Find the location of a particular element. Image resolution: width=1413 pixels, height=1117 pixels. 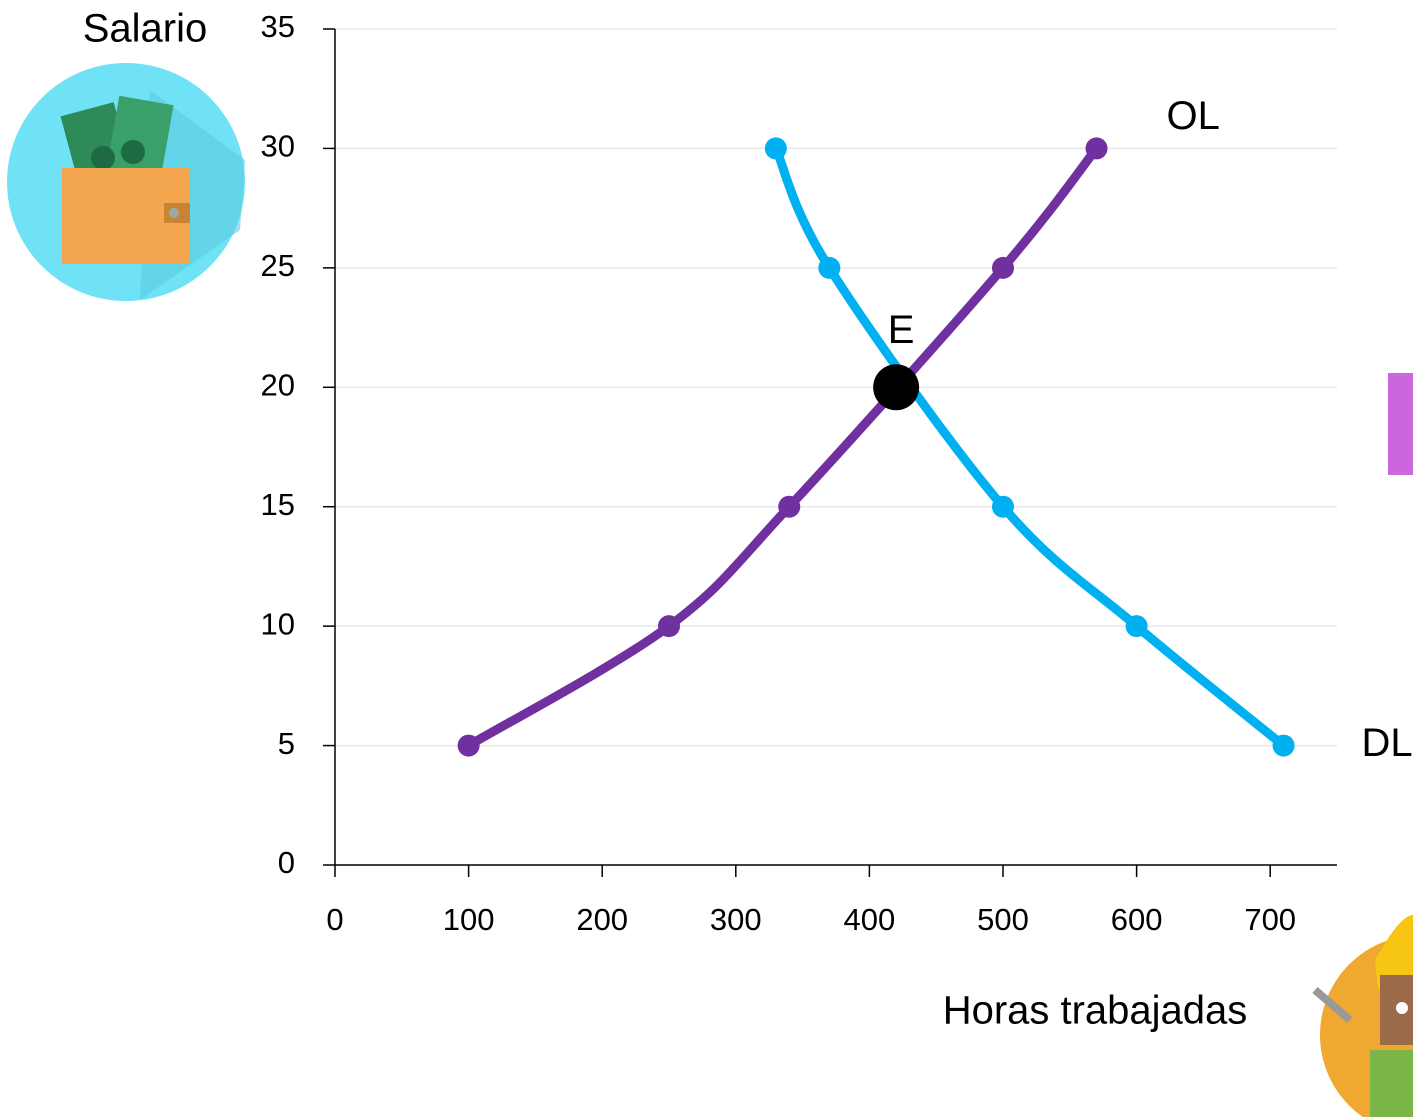

x-tick-label: 500 is located at coordinates (1003, 919).